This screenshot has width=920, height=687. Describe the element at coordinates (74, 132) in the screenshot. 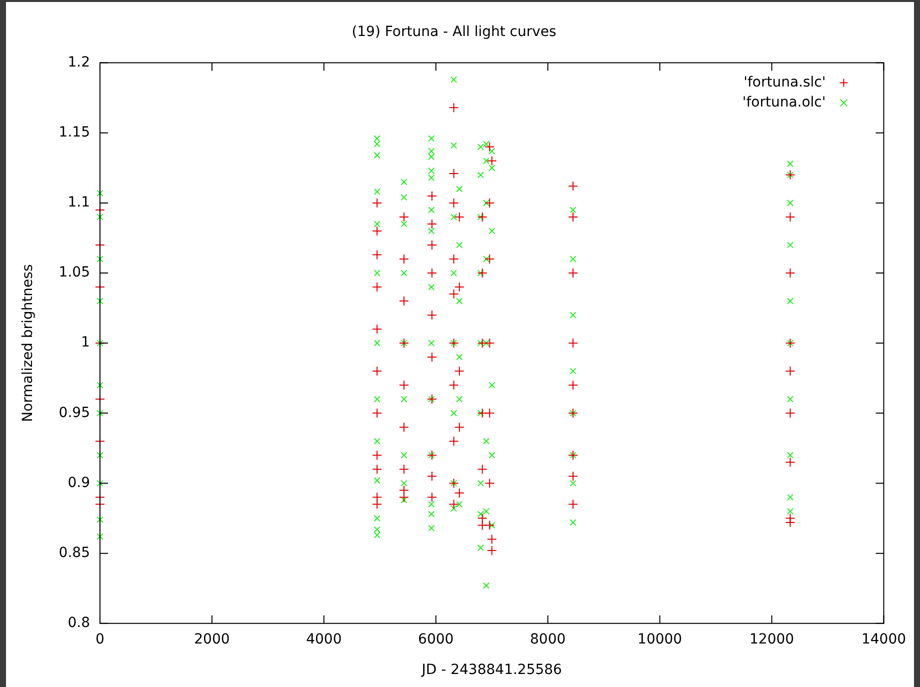

I see `y-tick-label: 1.15` at that location.